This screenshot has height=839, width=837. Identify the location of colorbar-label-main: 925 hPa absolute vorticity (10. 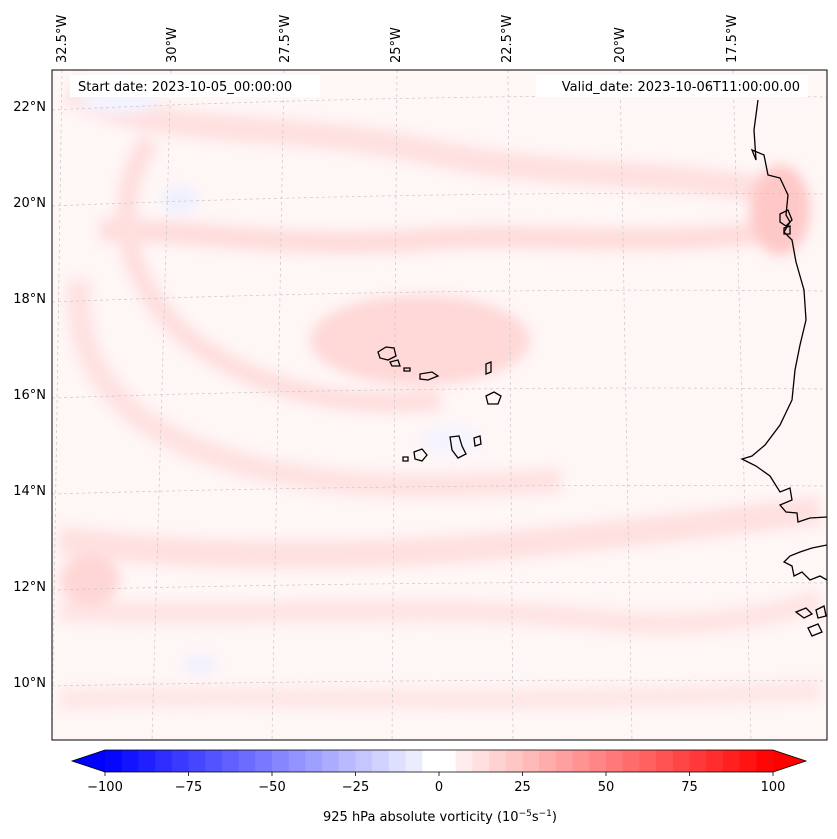
(421, 817).